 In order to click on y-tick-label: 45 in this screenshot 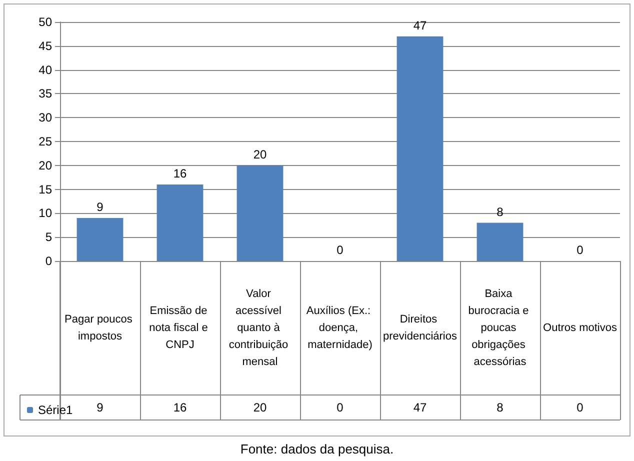, I will do `click(45, 45)`.